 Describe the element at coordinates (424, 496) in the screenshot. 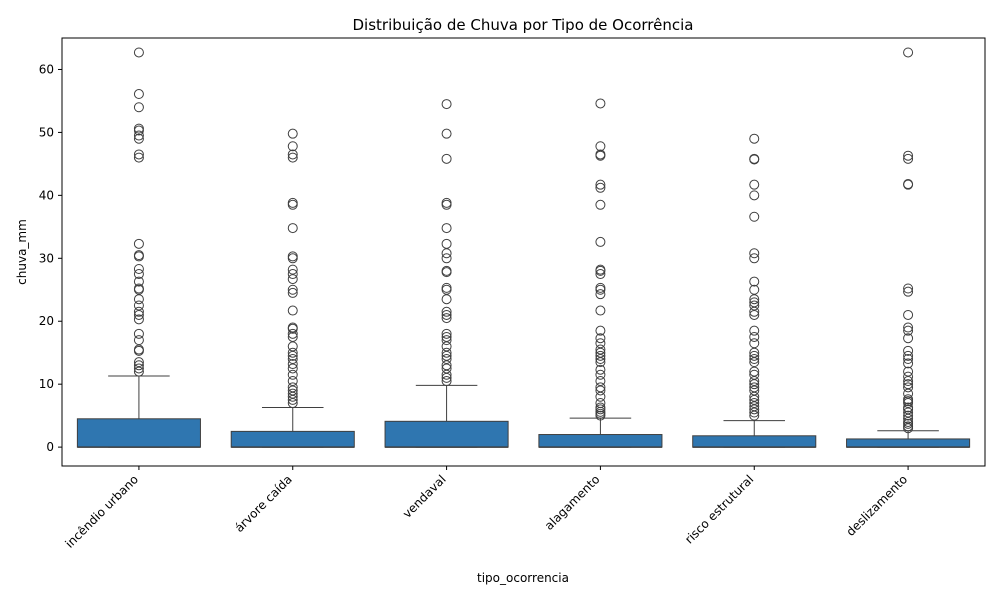

I see `x-tick-label: vendaval` at that location.